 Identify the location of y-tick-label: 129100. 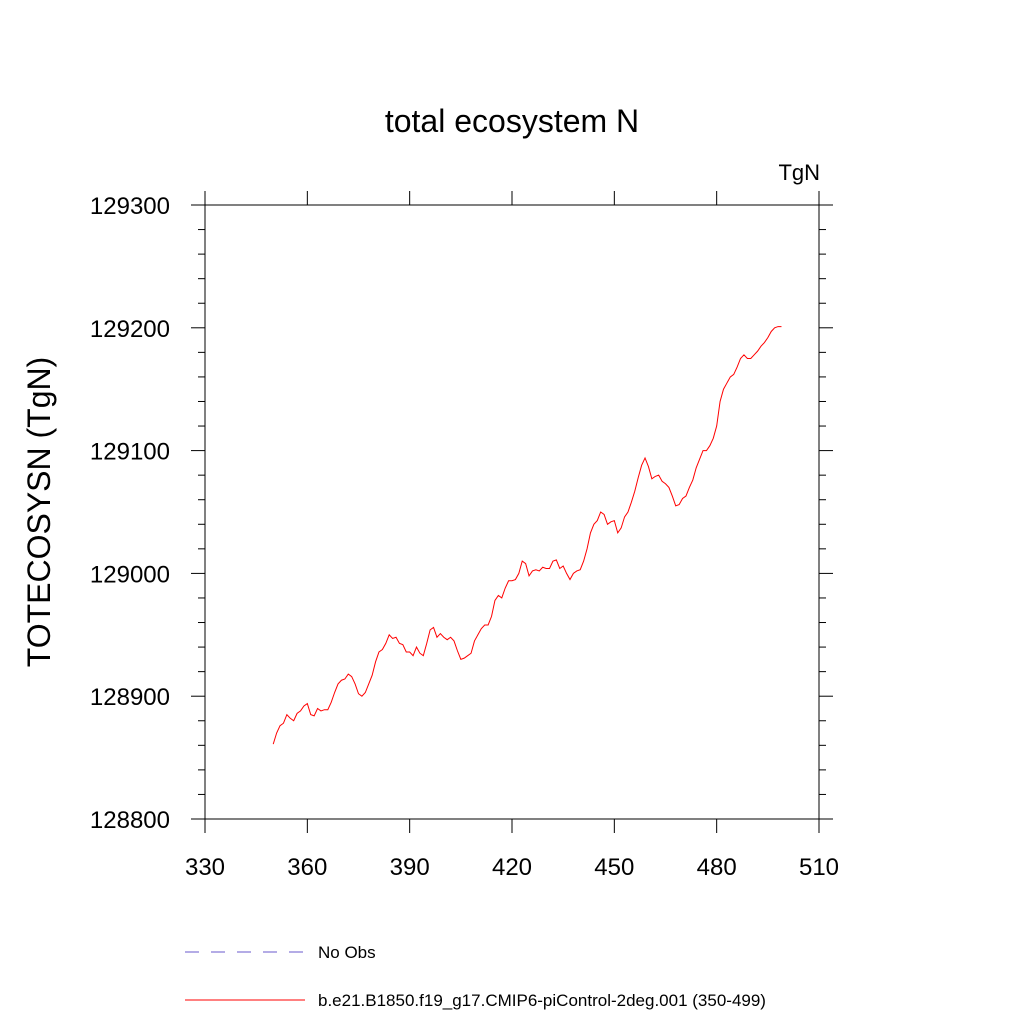
(130, 452).